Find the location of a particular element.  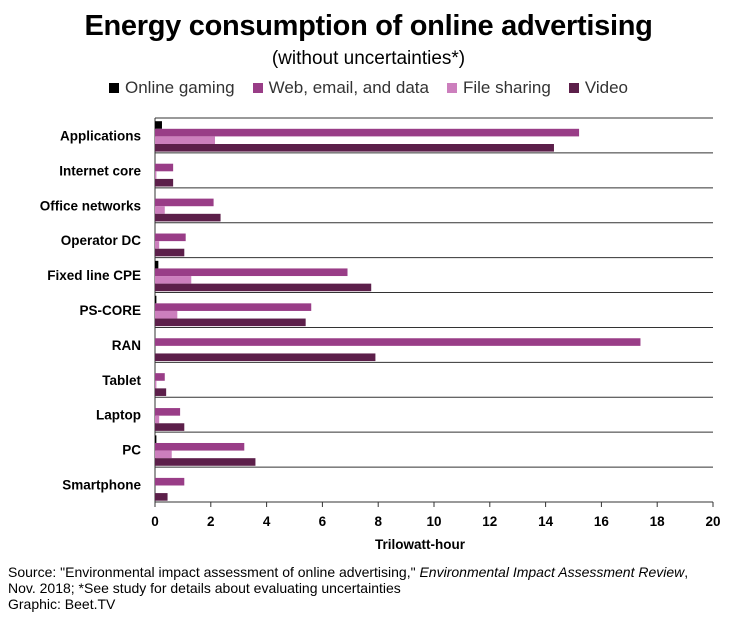

y-tick-label: Office networks is located at coordinates (90, 205).